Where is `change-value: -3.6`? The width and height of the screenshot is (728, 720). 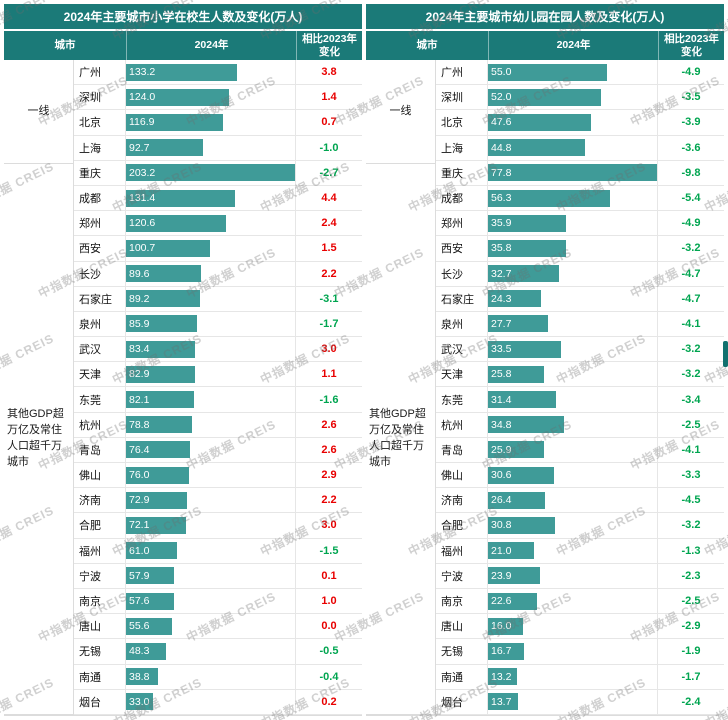 change-value: -3.6 is located at coordinates (691, 147).